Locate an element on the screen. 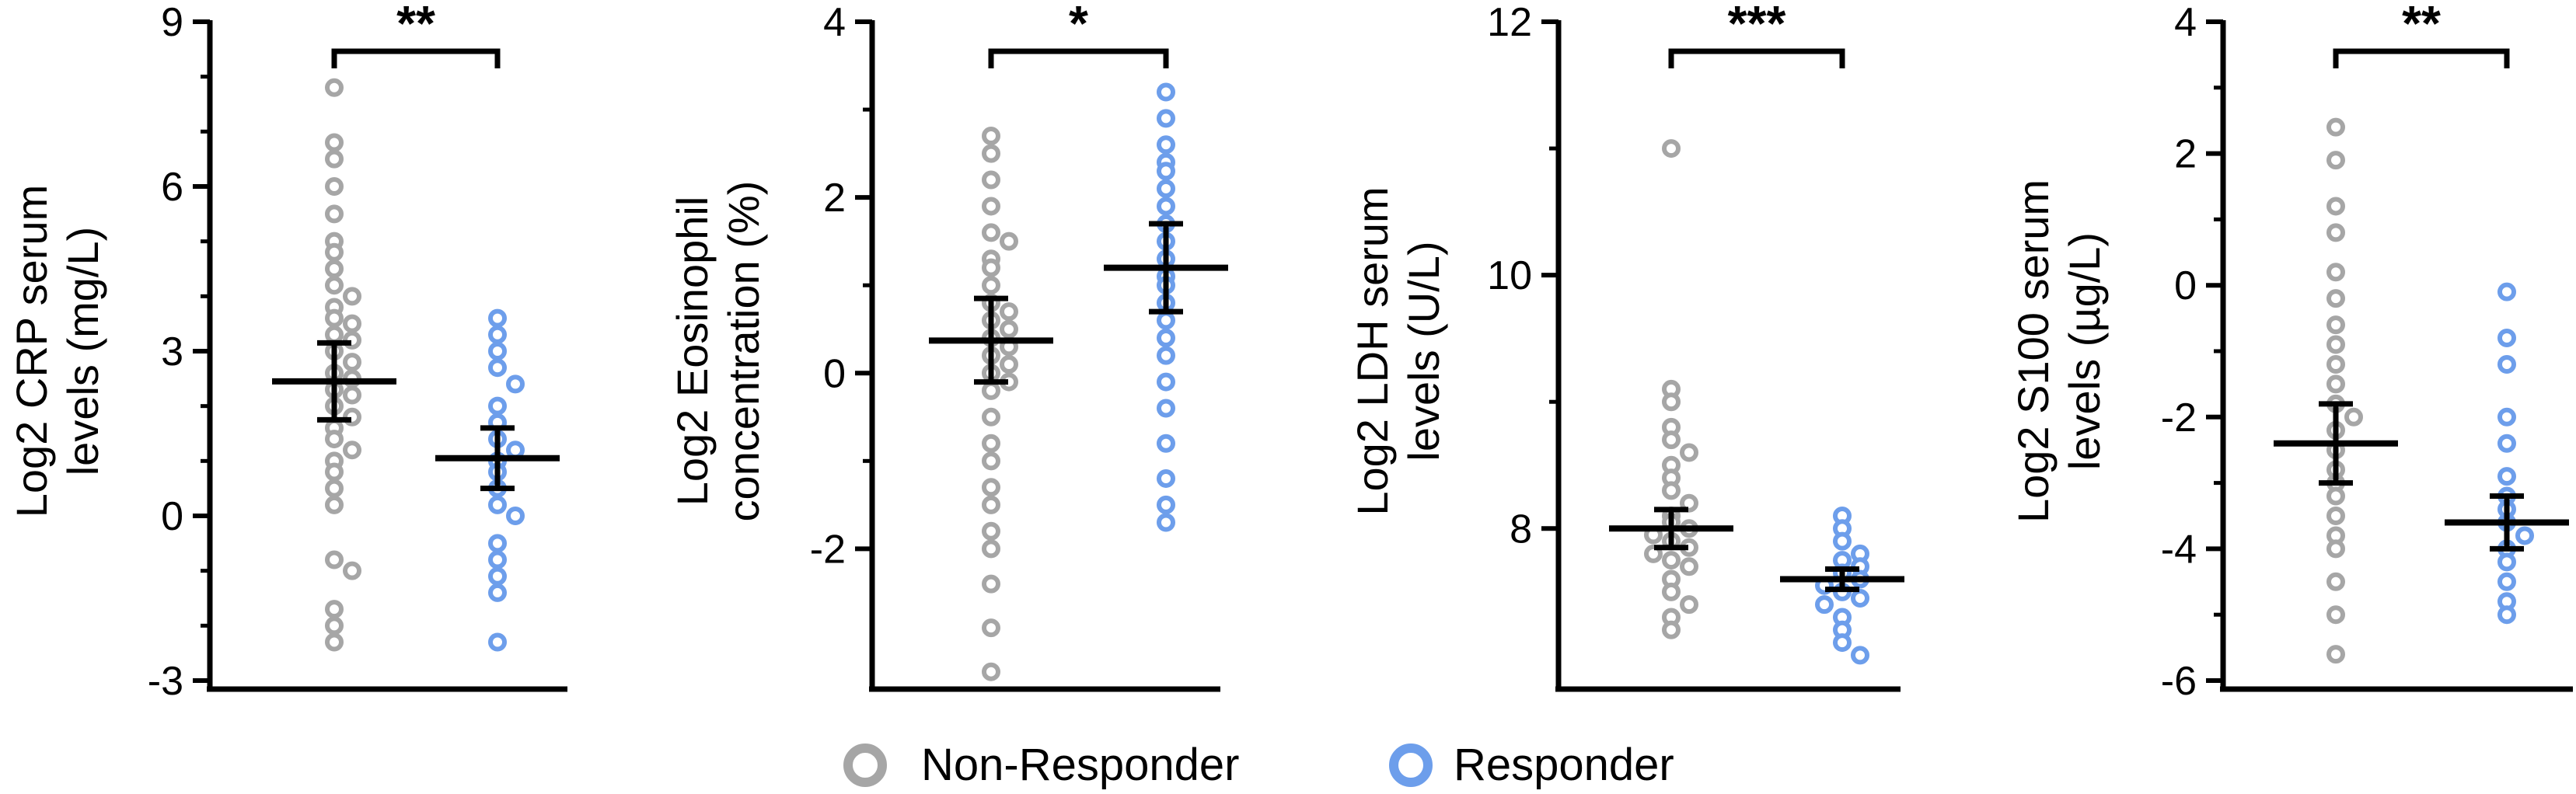  y-tick-label: 10 is located at coordinates (1510, 276).